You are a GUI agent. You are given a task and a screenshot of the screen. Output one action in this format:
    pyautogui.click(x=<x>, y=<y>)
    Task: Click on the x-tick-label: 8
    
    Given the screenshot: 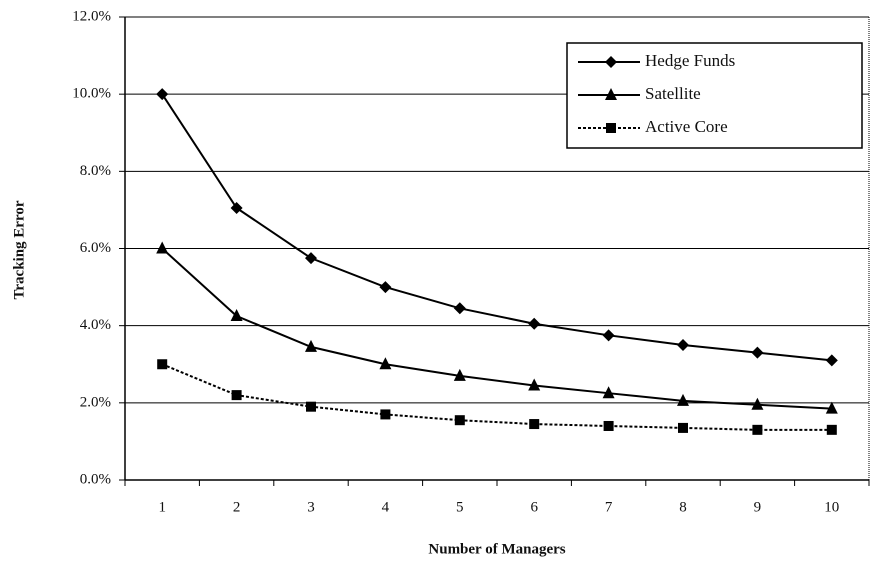 What is the action you would take?
    pyautogui.click(x=683, y=507)
    